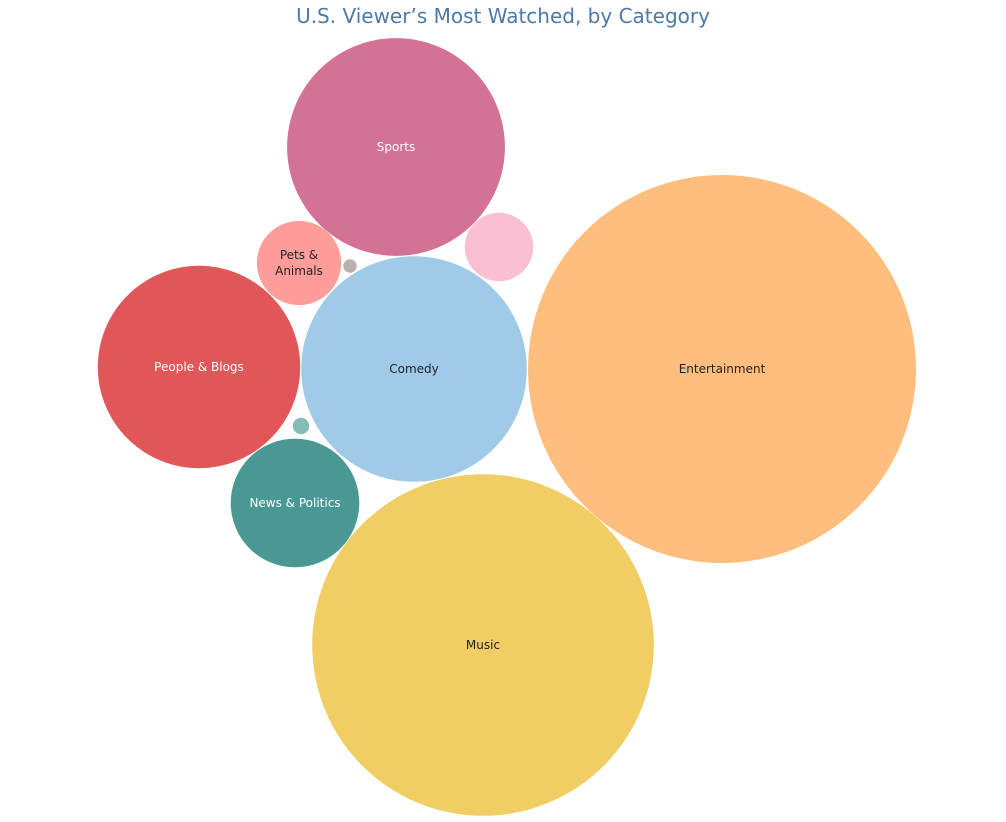 The height and width of the screenshot is (822, 1006). I want to click on bubble-label: Comedy, so click(414, 369).